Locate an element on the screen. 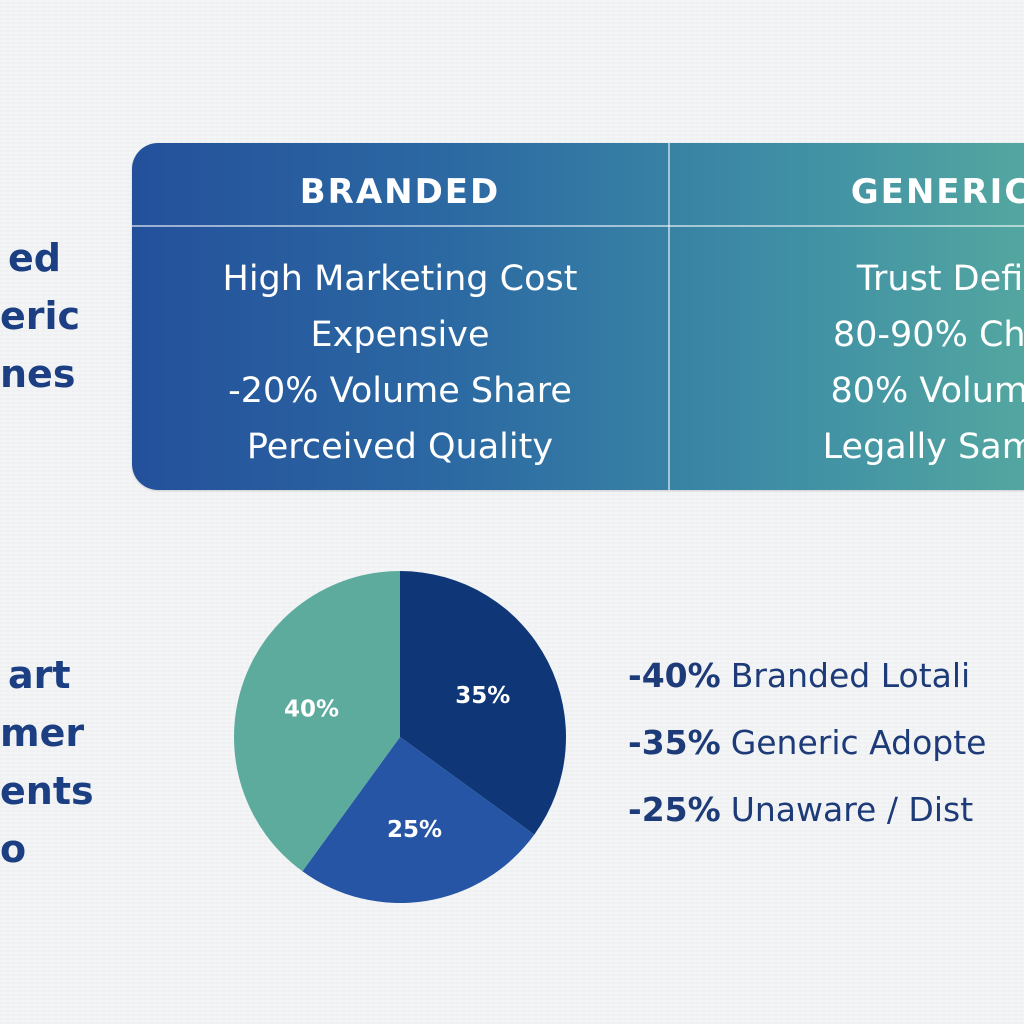 The width and height of the screenshot is (1024, 1024). side-text-line: mer is located at coordinates (42, 733).